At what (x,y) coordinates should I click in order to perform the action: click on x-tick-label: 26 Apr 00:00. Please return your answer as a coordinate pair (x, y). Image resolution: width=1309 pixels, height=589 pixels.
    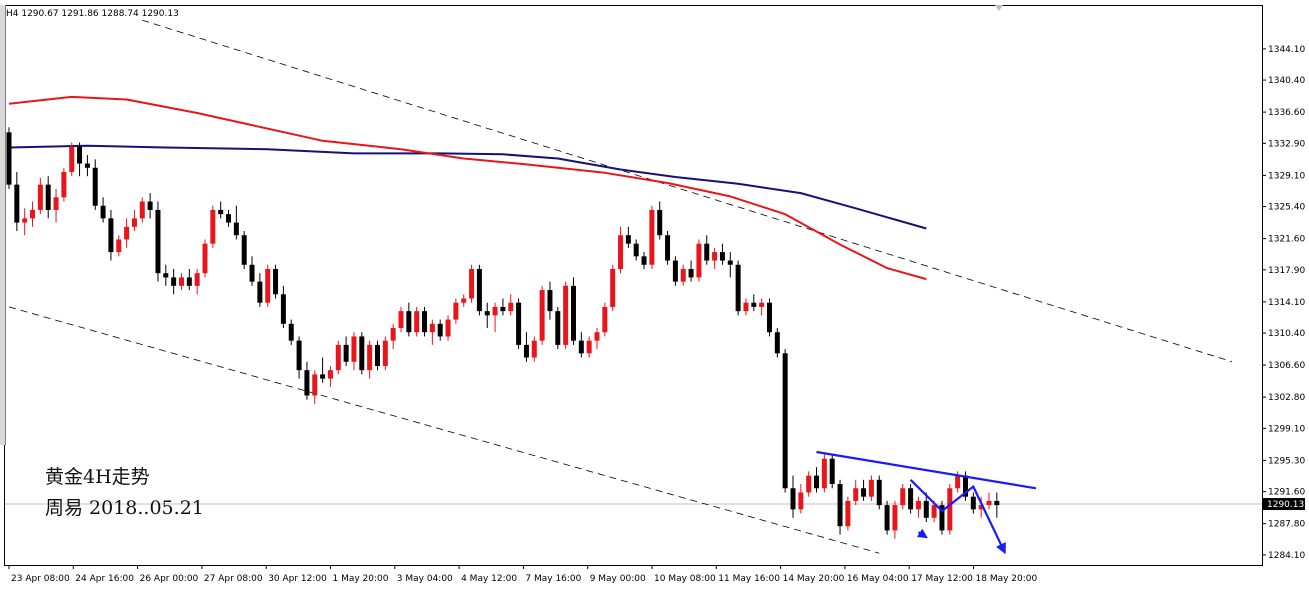
    Looking at the image, I should click on (169, 579).